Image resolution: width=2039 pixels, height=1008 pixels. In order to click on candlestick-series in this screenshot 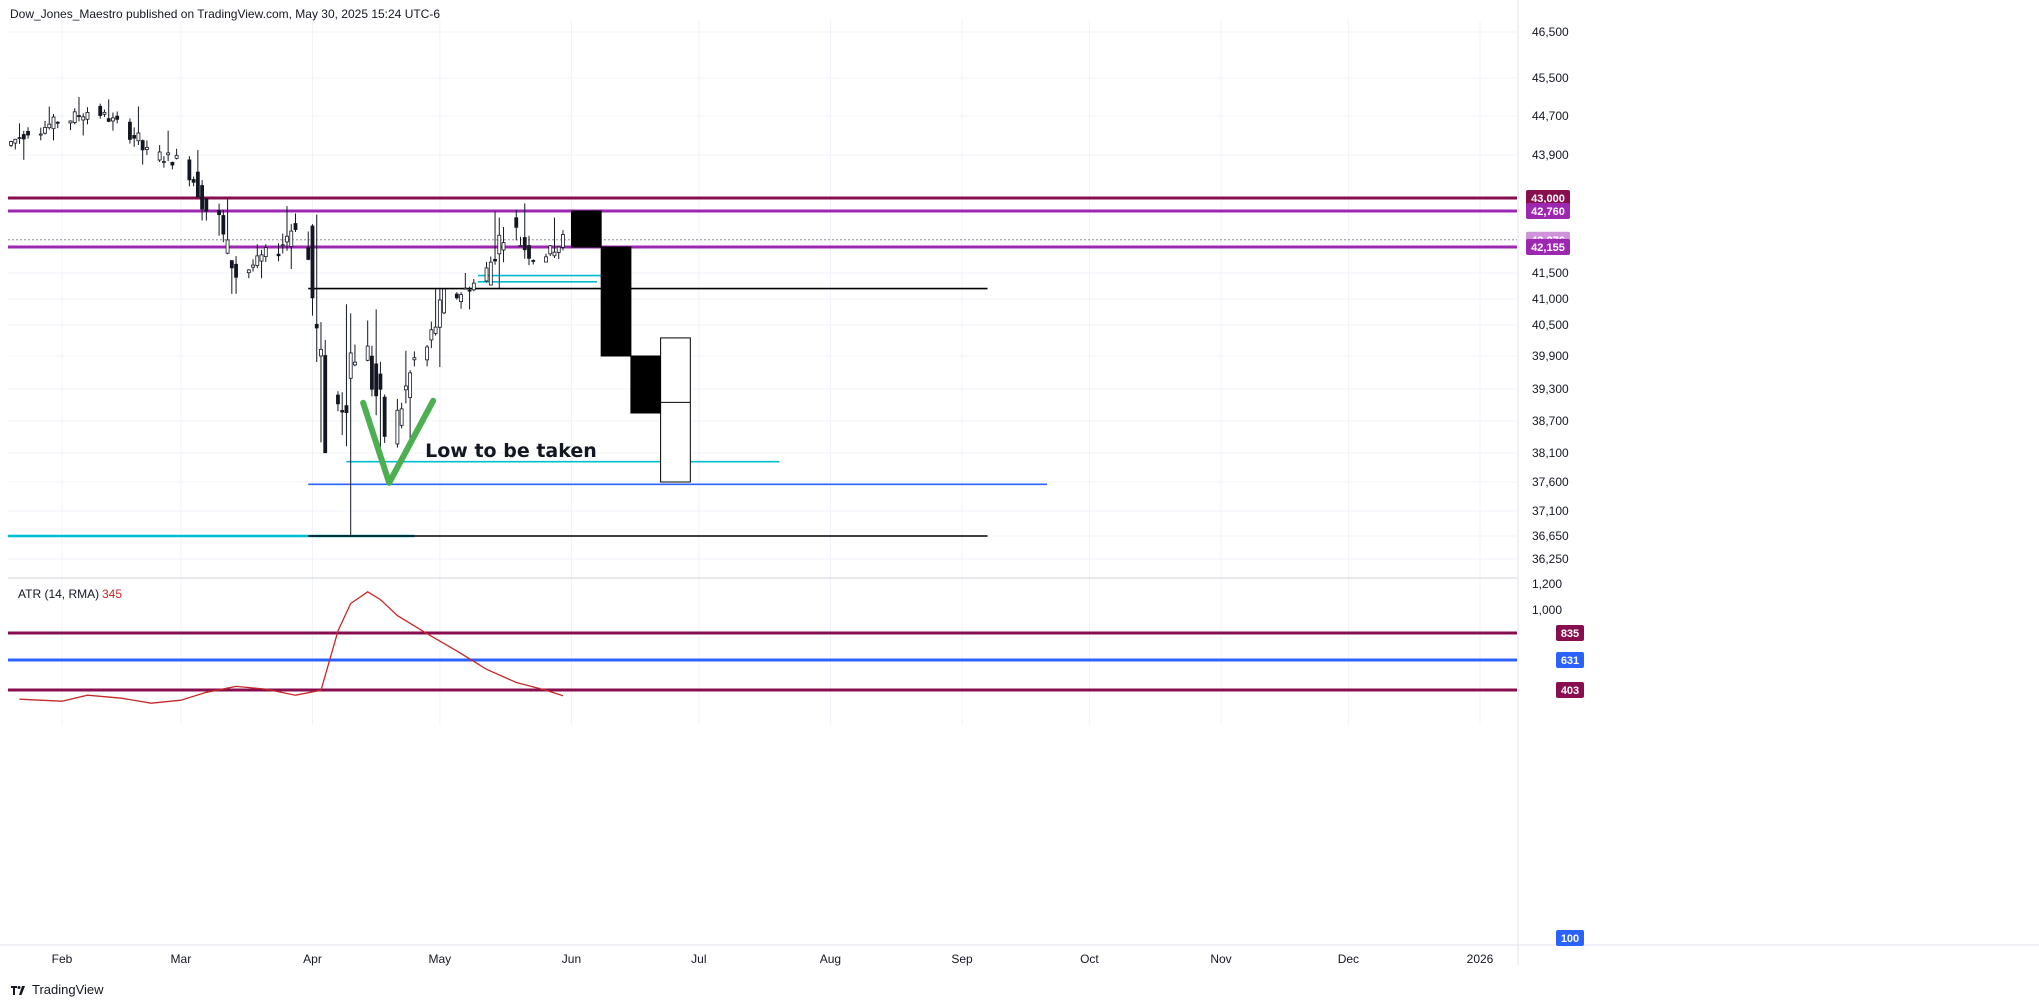, I will do `click(287, 316)`.